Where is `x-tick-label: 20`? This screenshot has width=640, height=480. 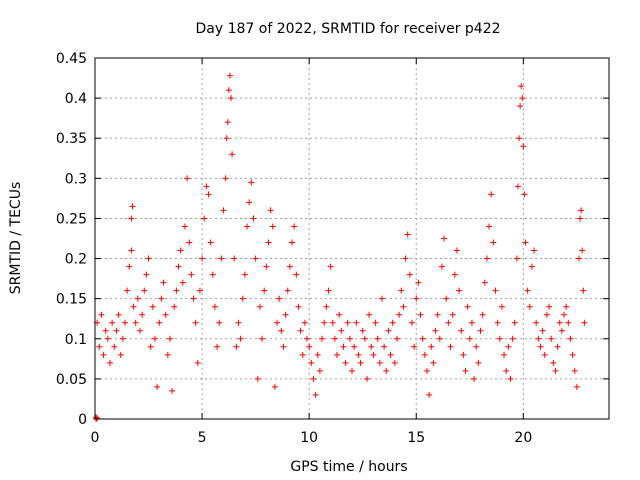 x-tick-label: 20 is located at coordinates (523, 438).